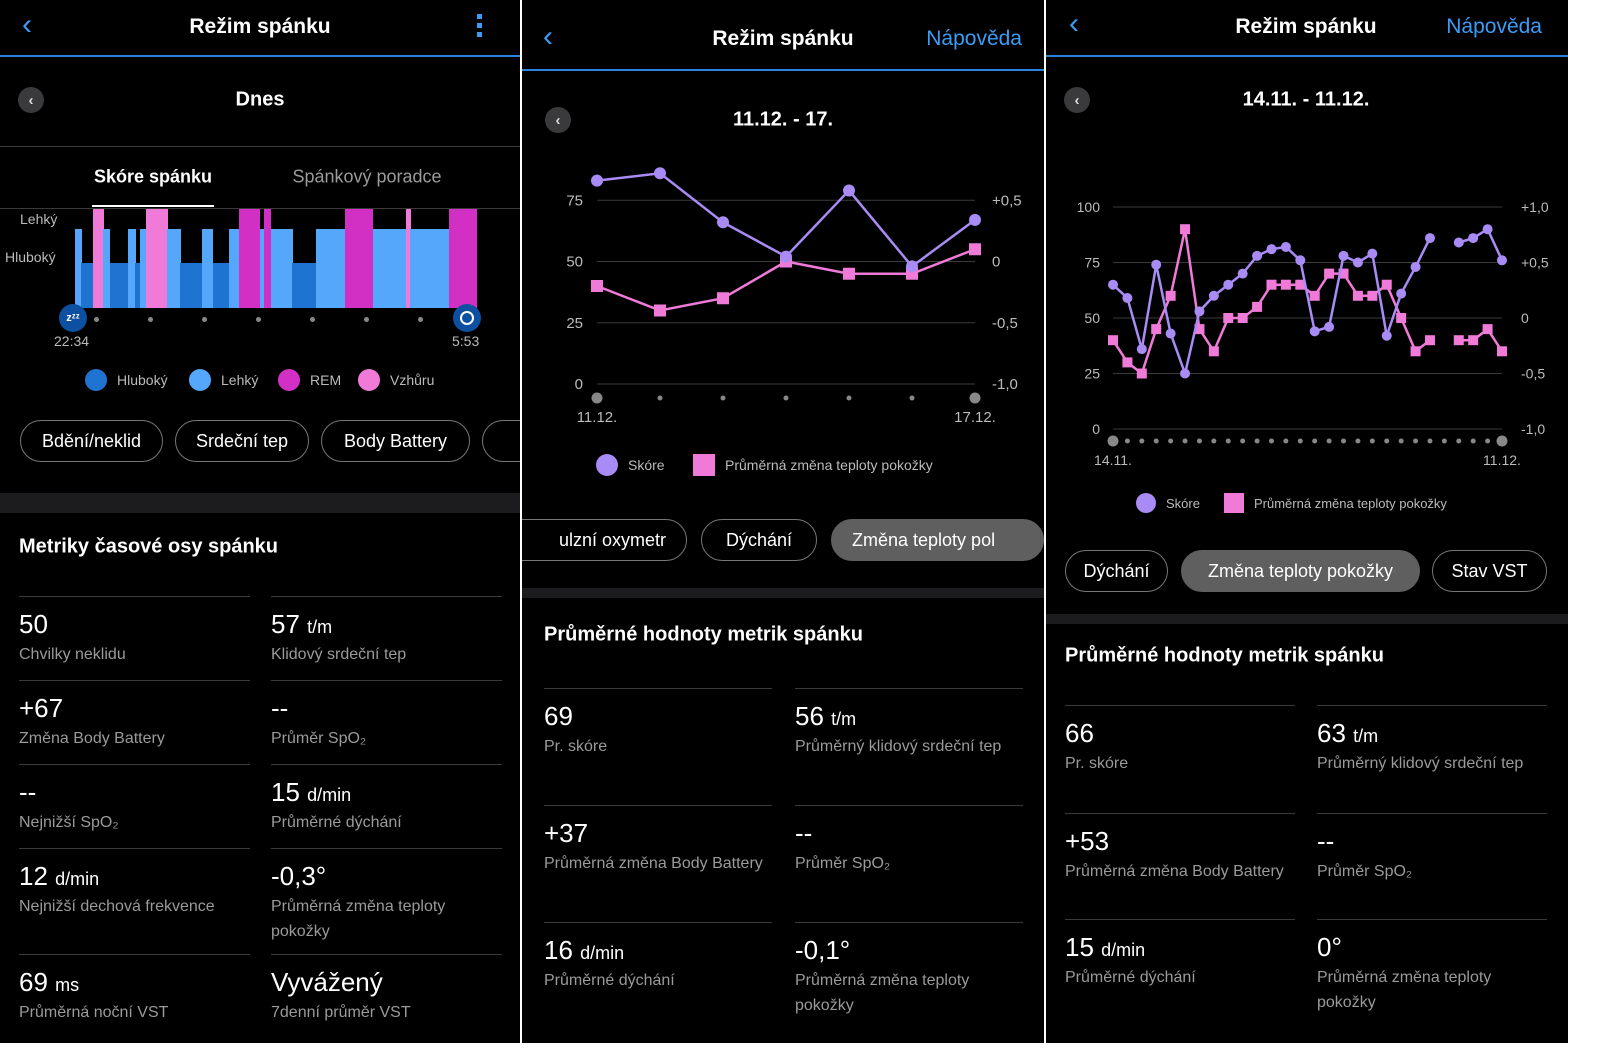 This screenshot has width=1600, height=1064. What do you see at coordinates (481, 25) in the screenshot?
I see `kebab-menu-icon` at bounding box center [481, 25].